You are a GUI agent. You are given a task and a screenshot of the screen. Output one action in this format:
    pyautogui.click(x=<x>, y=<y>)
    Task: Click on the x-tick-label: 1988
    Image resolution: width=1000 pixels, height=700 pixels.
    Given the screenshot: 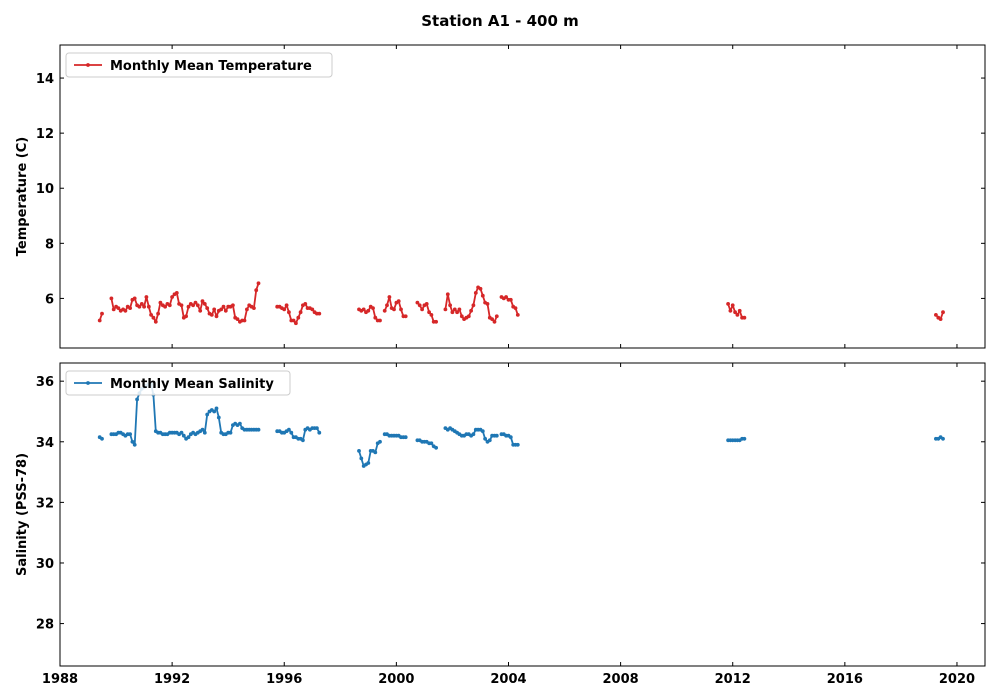 What is the action you would take?
    pyautogui.click(x=60, y=679)
    